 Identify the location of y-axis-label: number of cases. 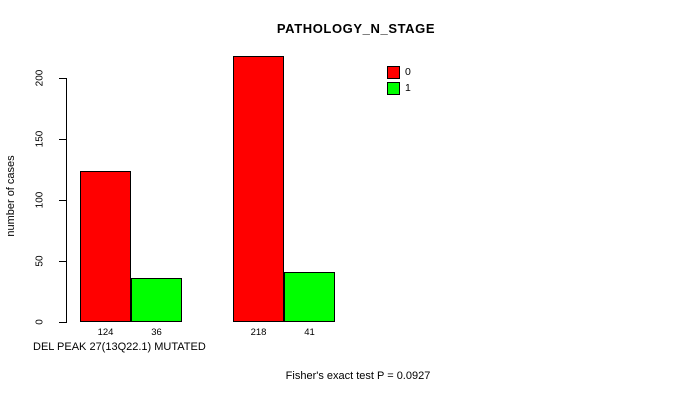
(11, 196).